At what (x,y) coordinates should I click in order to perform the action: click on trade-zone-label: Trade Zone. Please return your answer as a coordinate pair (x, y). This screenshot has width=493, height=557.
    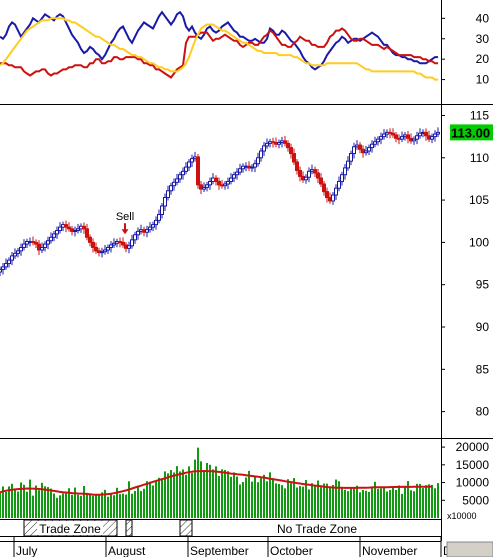
    Looking at the image, I should click on (70, 529).